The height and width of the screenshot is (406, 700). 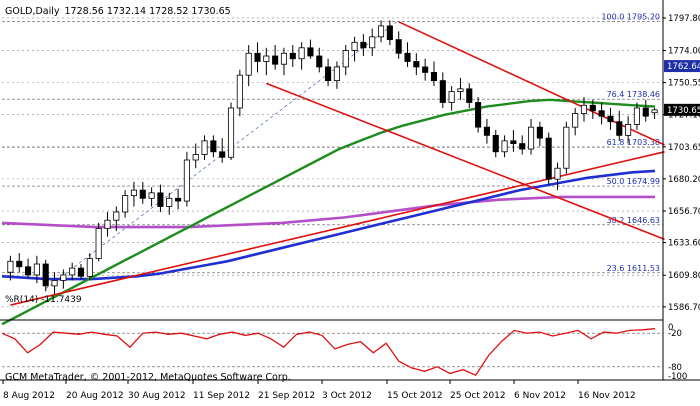 What do you see at coordinates (633, 268) in the screenshot?
I see `fib-level-label: 23.6 1611.53` at bounding box center [633, 268].